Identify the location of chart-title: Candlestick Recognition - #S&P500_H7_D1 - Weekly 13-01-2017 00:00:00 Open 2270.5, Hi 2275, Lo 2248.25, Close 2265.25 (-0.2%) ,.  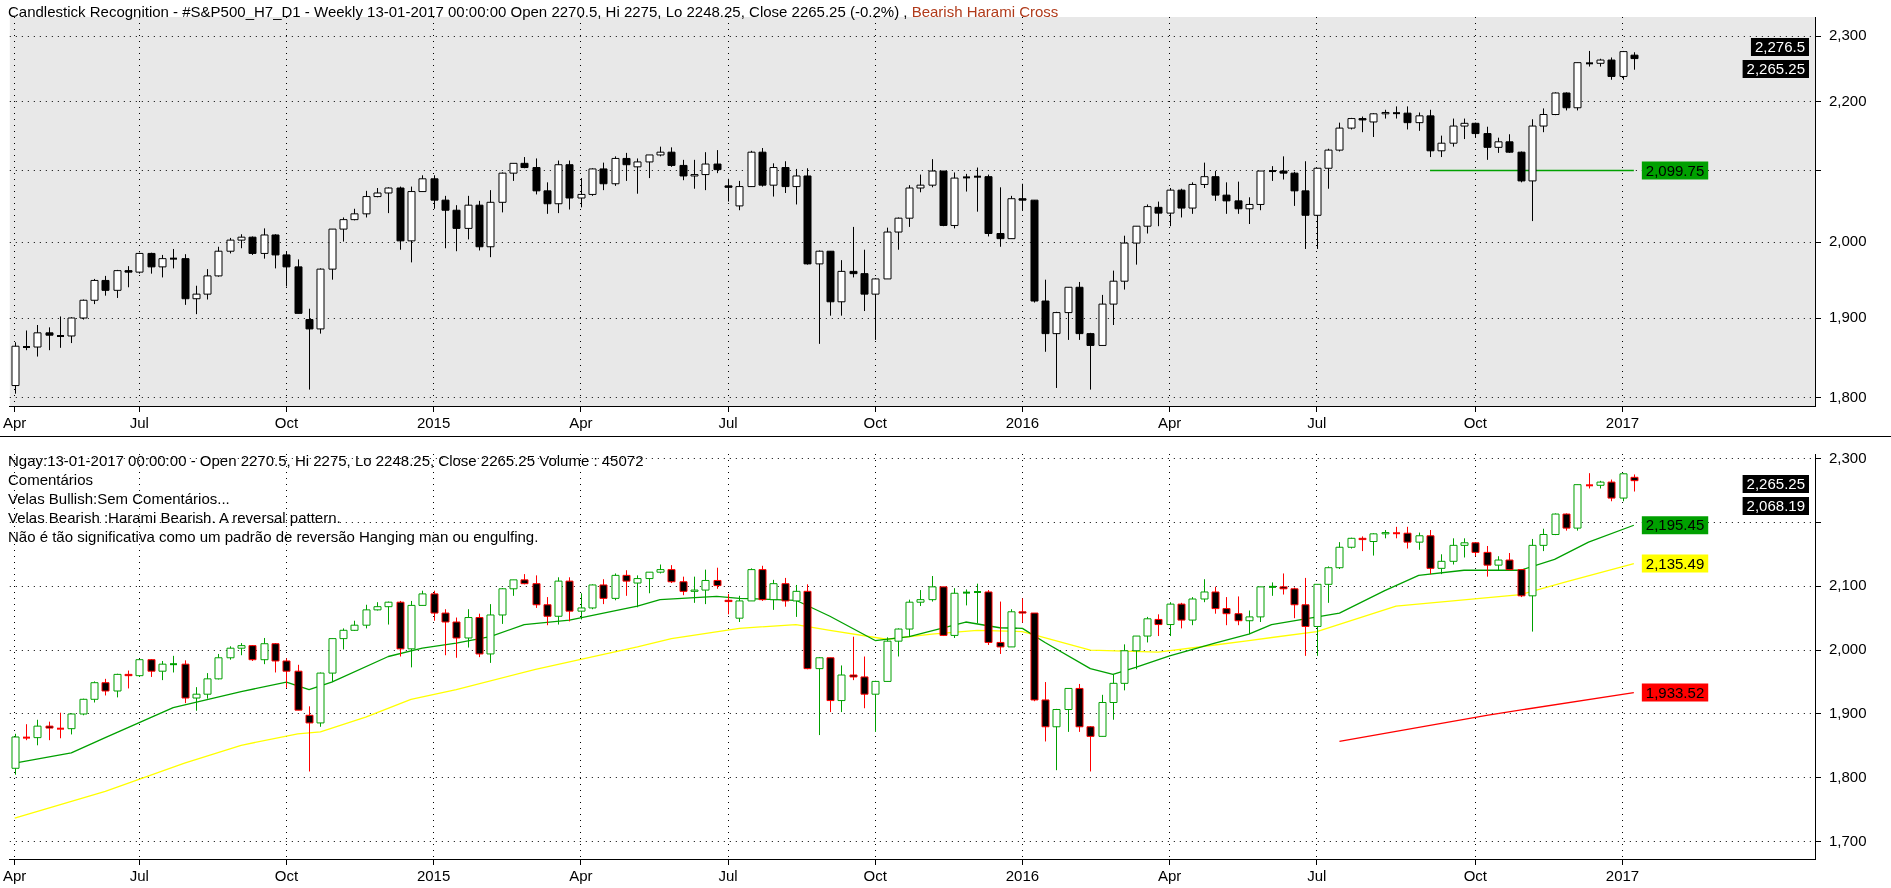
(458, 11).